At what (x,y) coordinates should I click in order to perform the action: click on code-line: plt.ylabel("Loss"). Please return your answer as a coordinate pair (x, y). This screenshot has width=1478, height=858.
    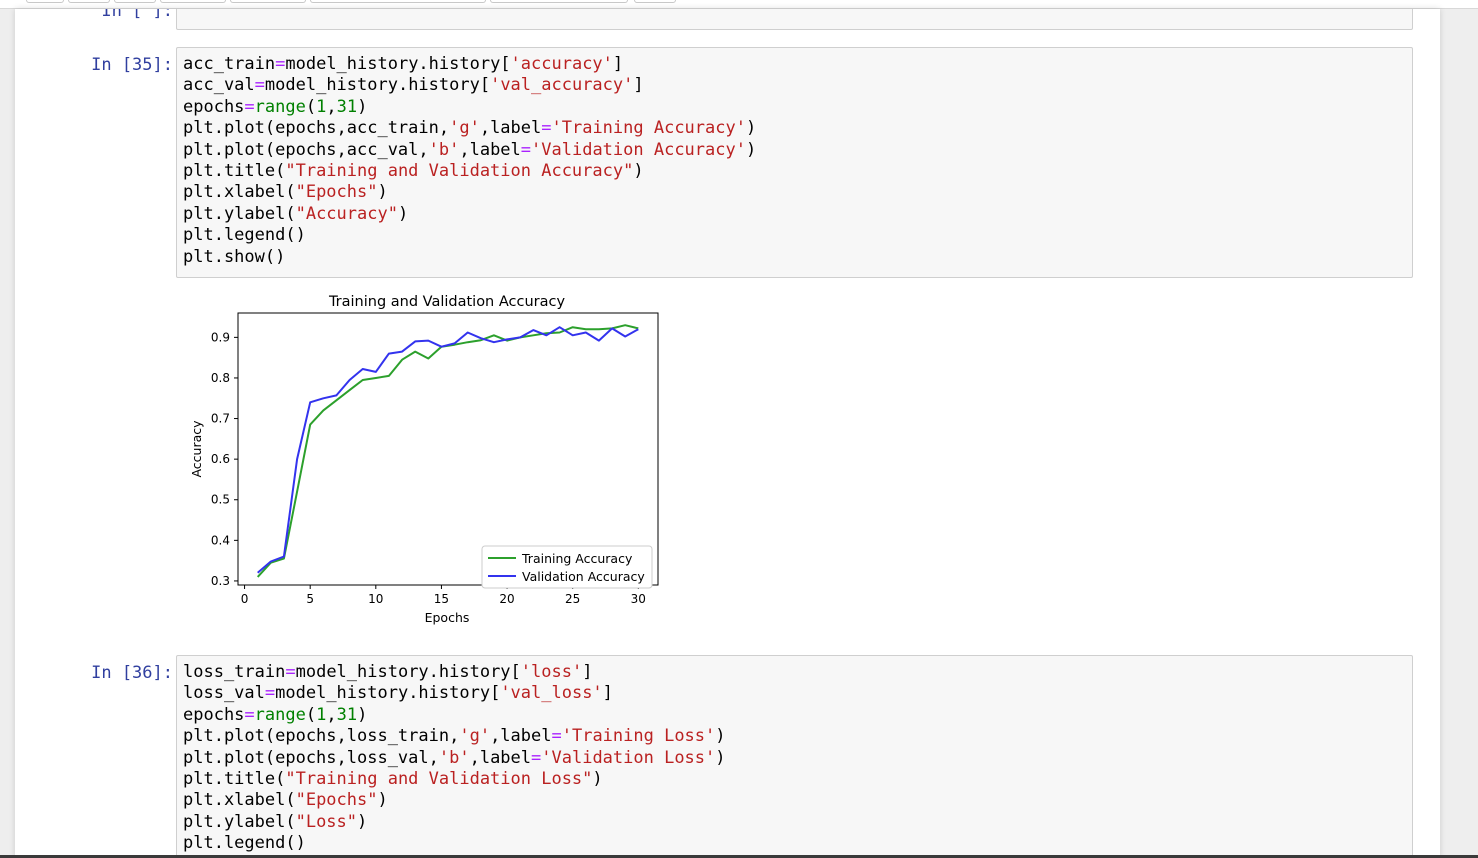
    Looking at the image, I should click on (275, 821).